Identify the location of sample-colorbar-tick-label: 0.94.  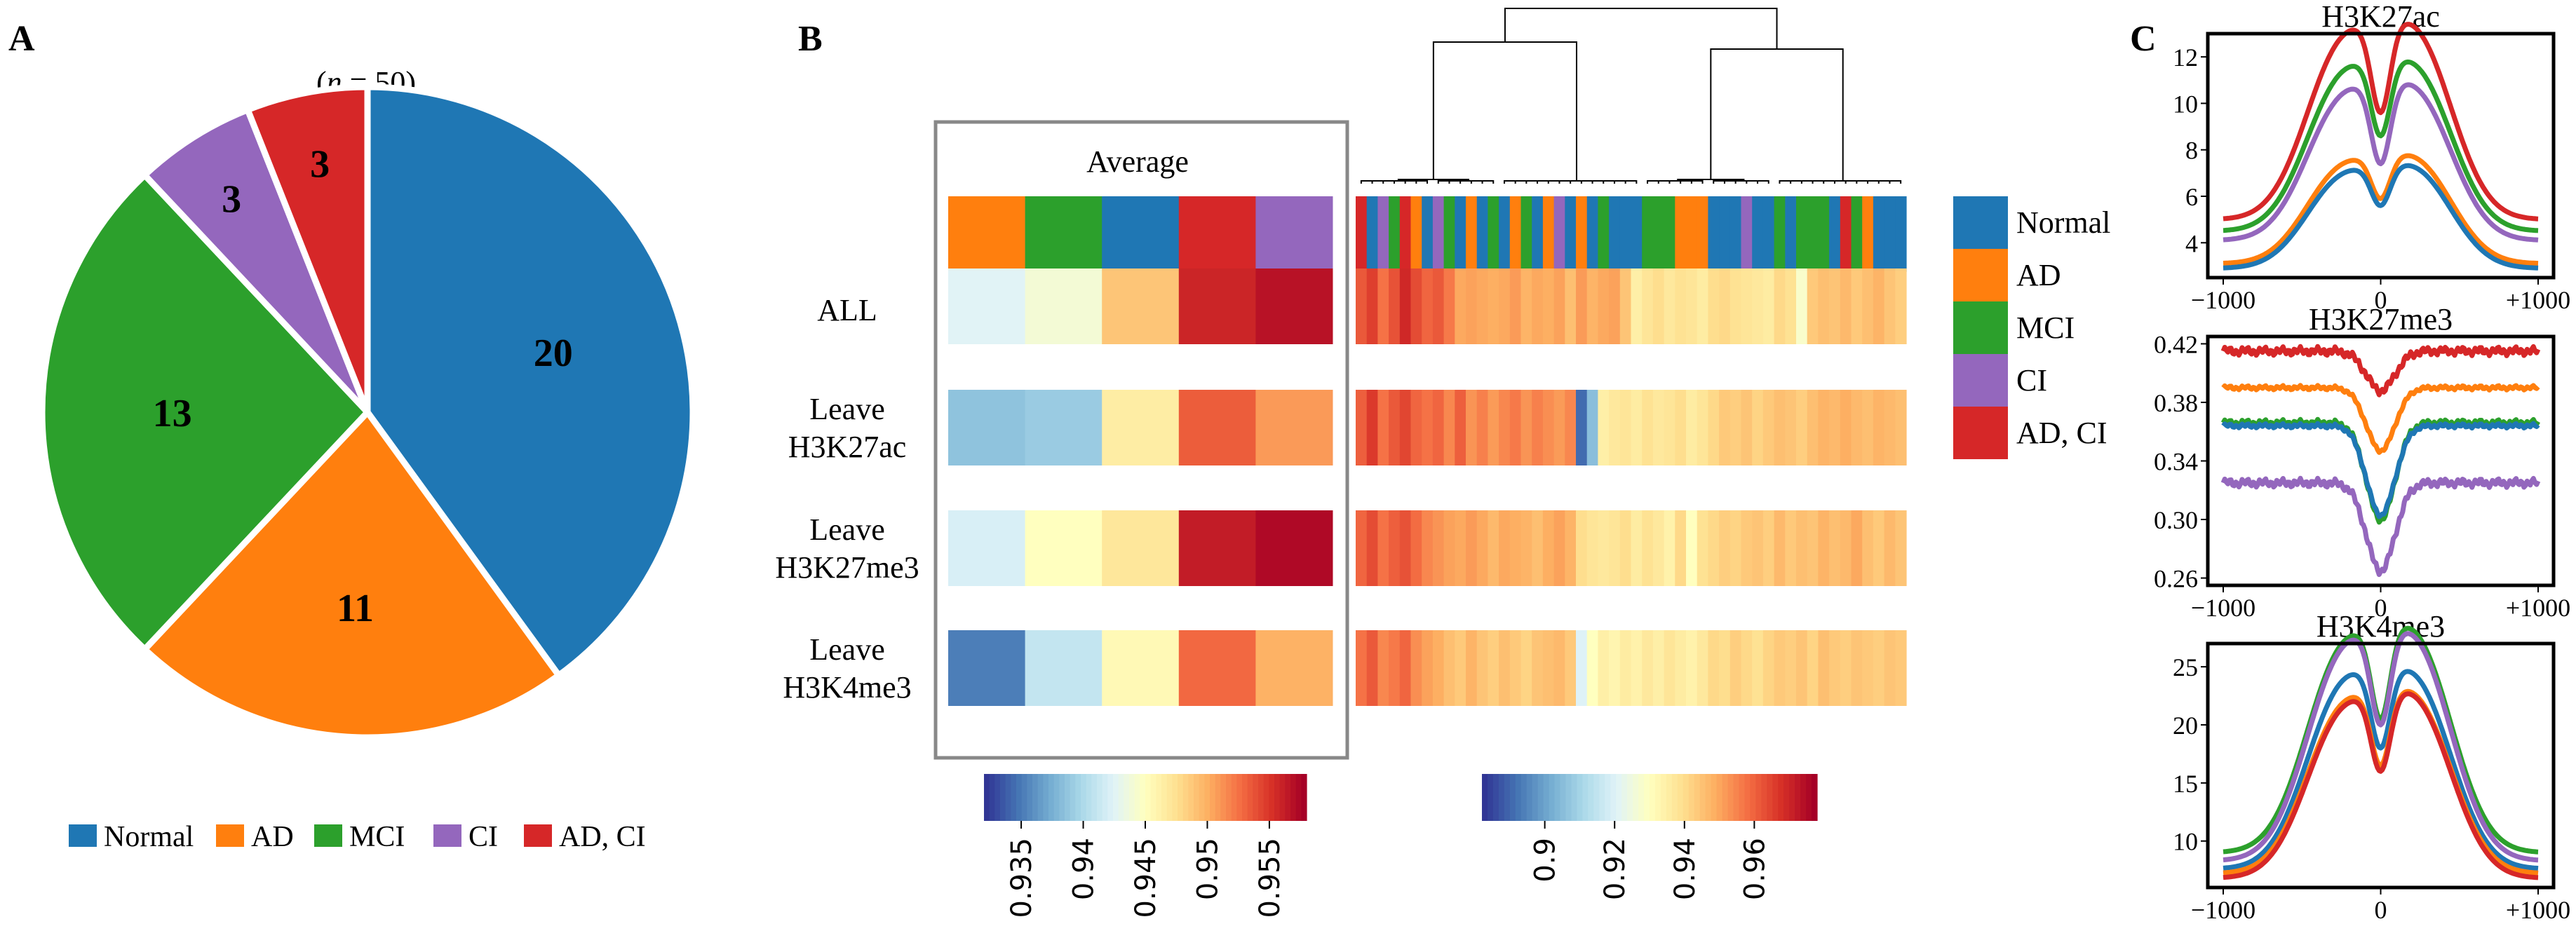
(1685, 869).